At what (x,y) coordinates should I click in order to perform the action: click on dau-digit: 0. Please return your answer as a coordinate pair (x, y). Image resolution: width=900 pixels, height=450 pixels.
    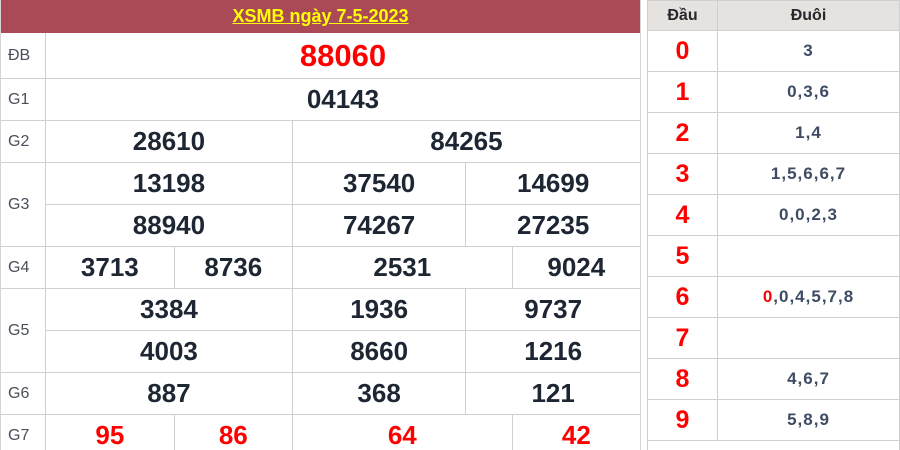
    Looking at the image, I should click on (683, 51).